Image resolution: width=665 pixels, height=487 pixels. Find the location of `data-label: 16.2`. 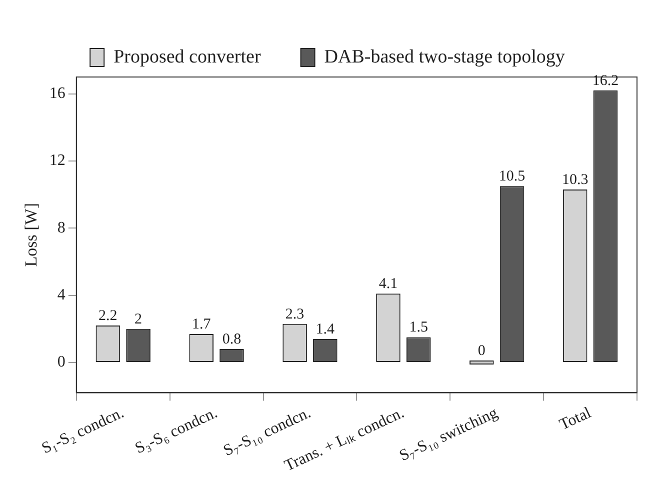

data-label: 16.2 is located at coordinates (605, 80).